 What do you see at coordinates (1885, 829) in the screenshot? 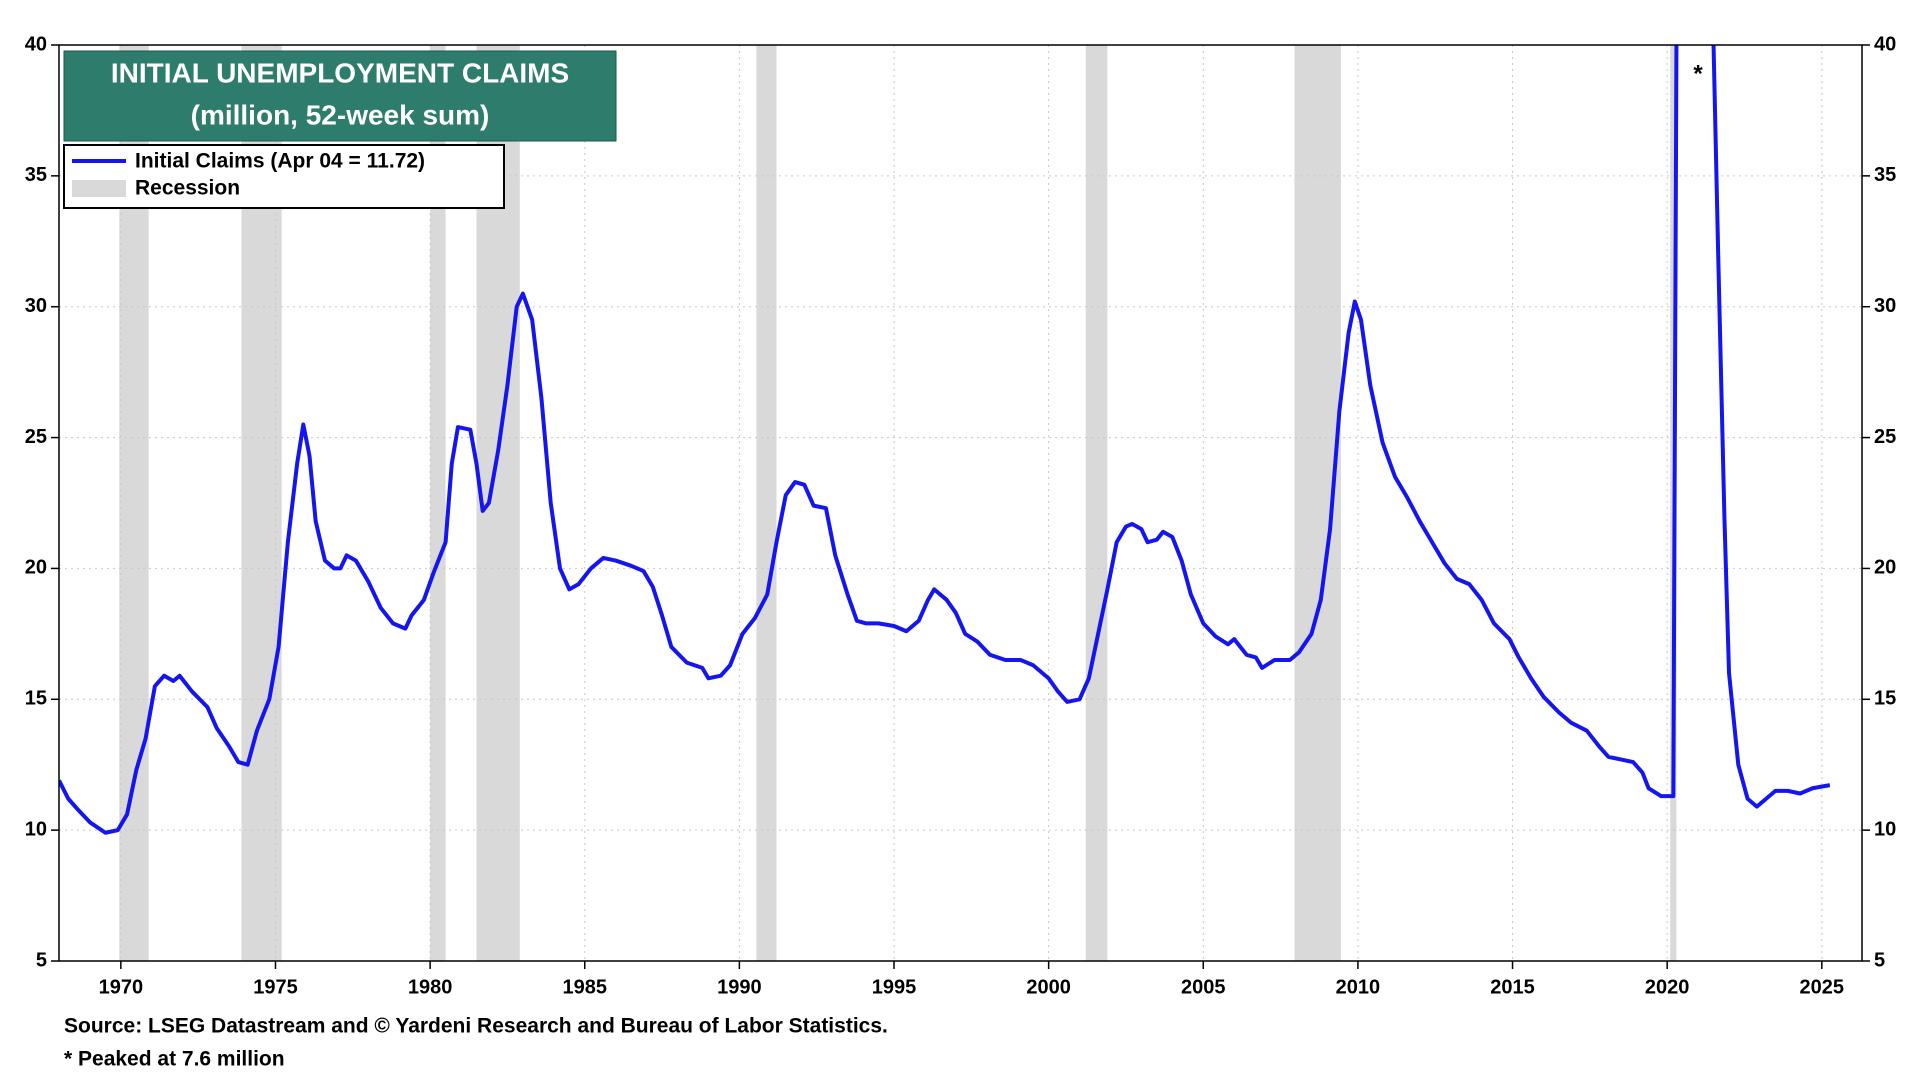
I see `y2-tick-label: 10` at bounding box center [1885, 829].